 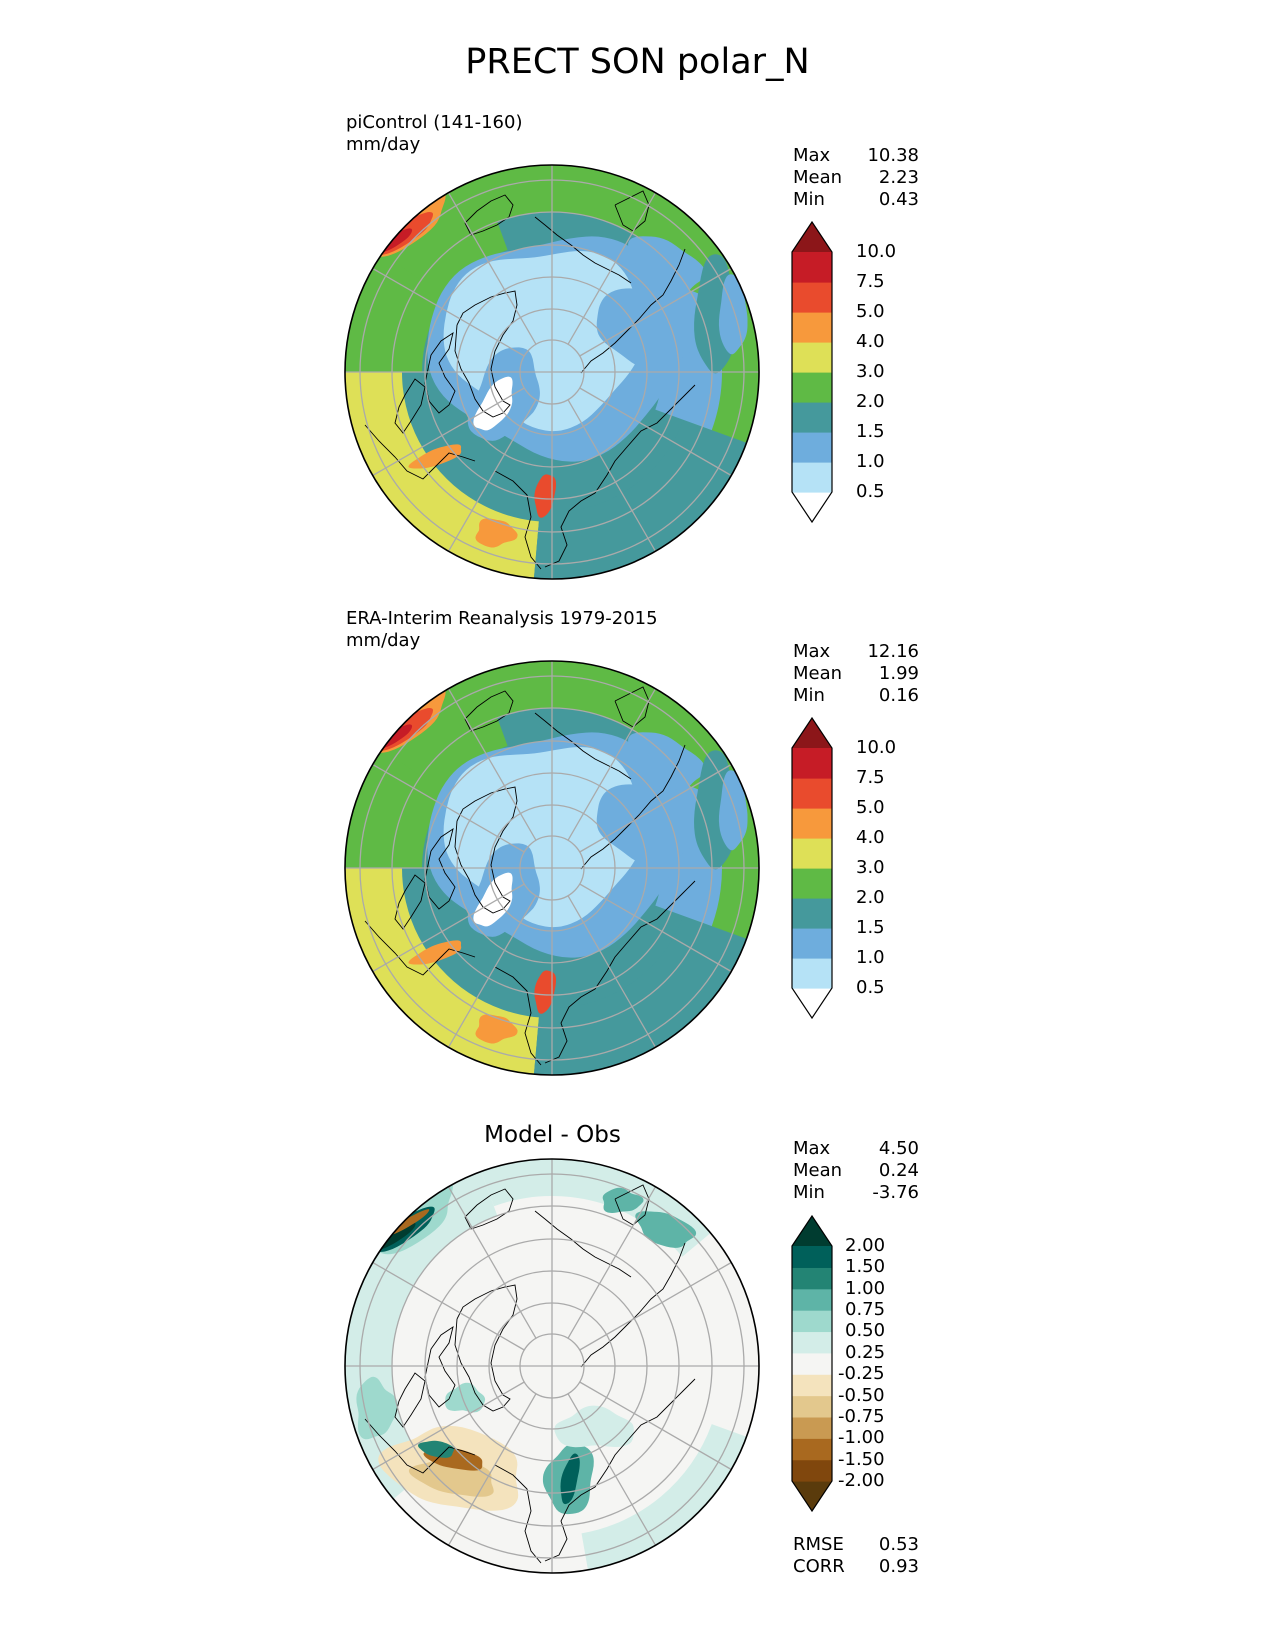 I want to click on precip-region-greenland-dry, so click(x=493, y=899).